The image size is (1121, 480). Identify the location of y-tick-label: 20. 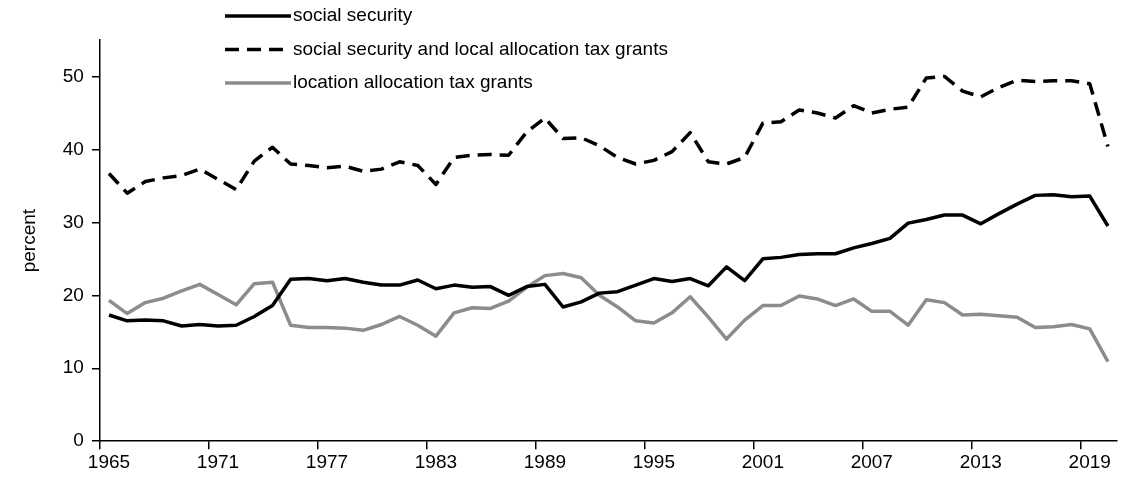
(73, 294).